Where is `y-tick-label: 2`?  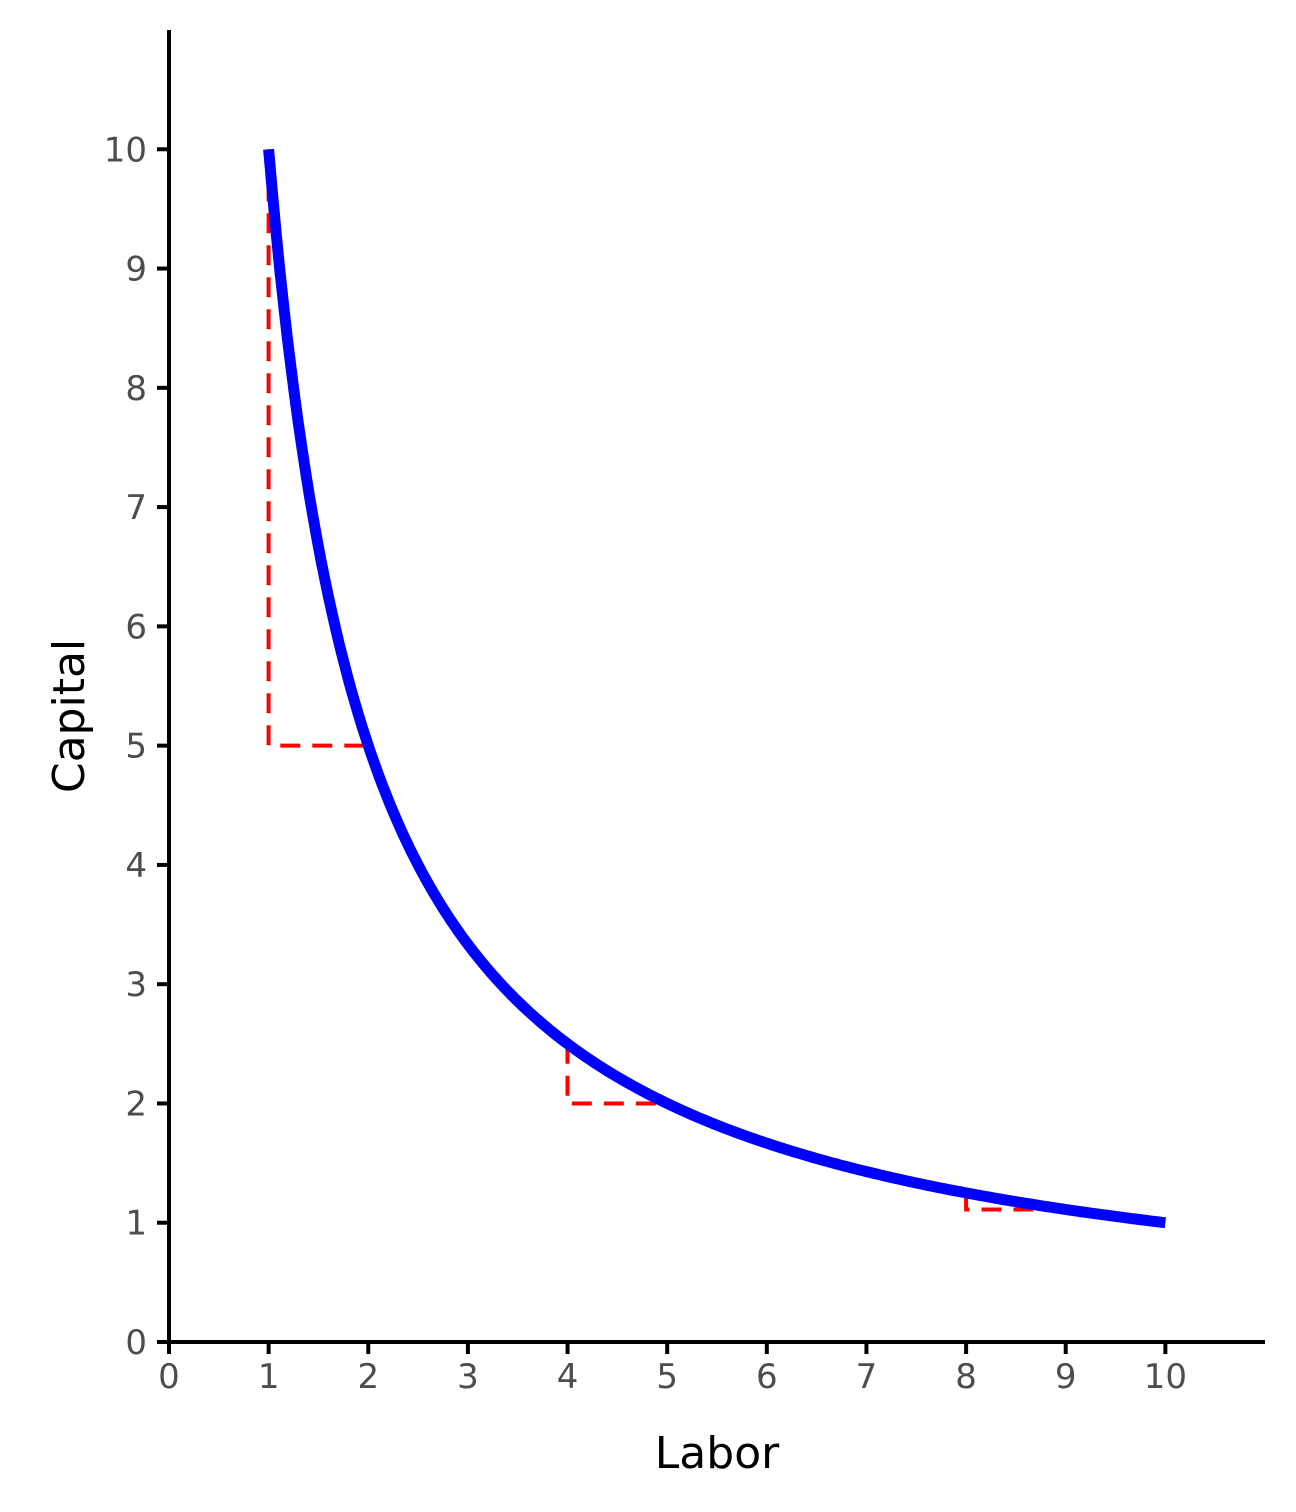
y-tick-label: 2 is located at coordinates (136, 1104).